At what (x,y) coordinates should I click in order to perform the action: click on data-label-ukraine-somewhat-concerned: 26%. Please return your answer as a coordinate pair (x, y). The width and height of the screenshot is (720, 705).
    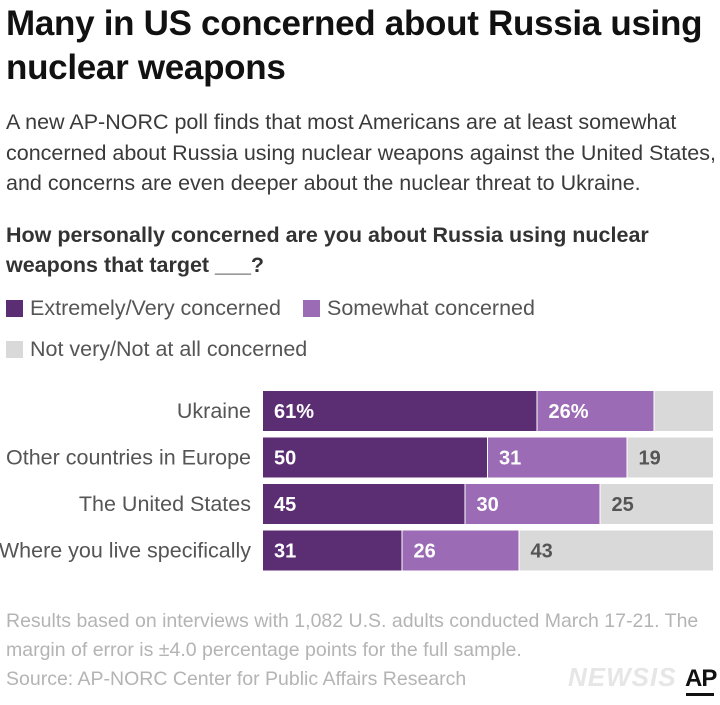
    Looking at the image, I should click on (569, 412).